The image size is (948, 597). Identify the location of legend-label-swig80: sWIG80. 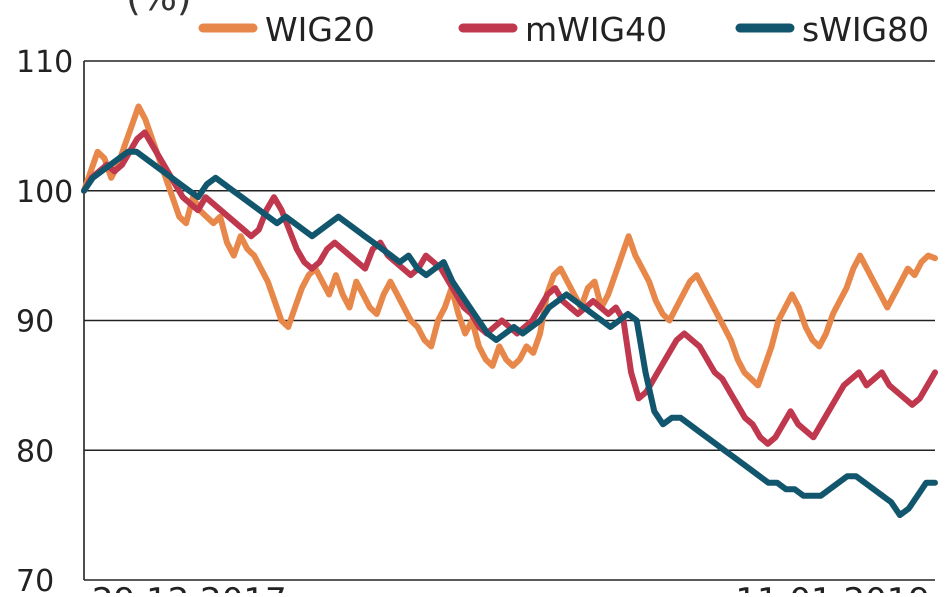
(865, 29).